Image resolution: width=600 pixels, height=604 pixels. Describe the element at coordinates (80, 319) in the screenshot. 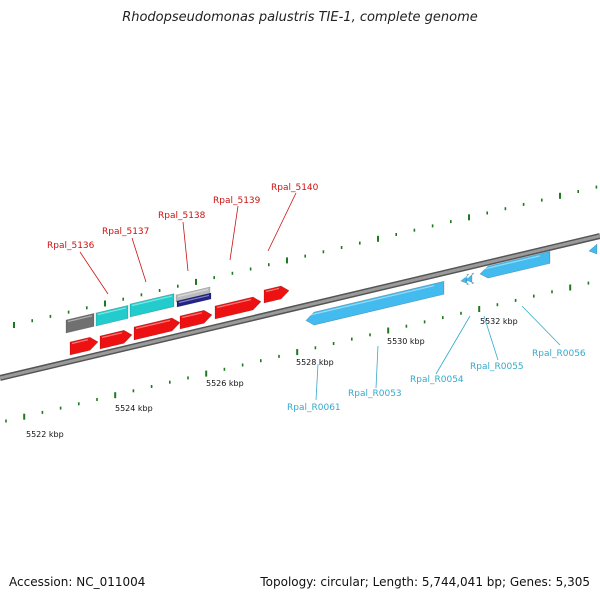

I see `gene-box-gray-highlight` at that location.